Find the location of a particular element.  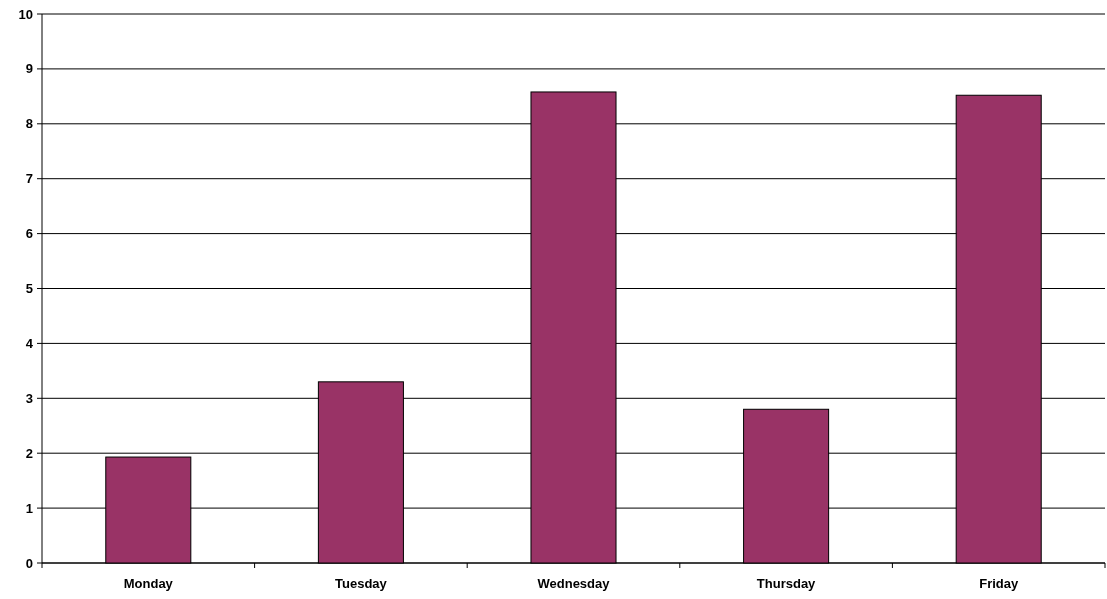

y-tick-label: 2 is located at coordinates (29, 453).